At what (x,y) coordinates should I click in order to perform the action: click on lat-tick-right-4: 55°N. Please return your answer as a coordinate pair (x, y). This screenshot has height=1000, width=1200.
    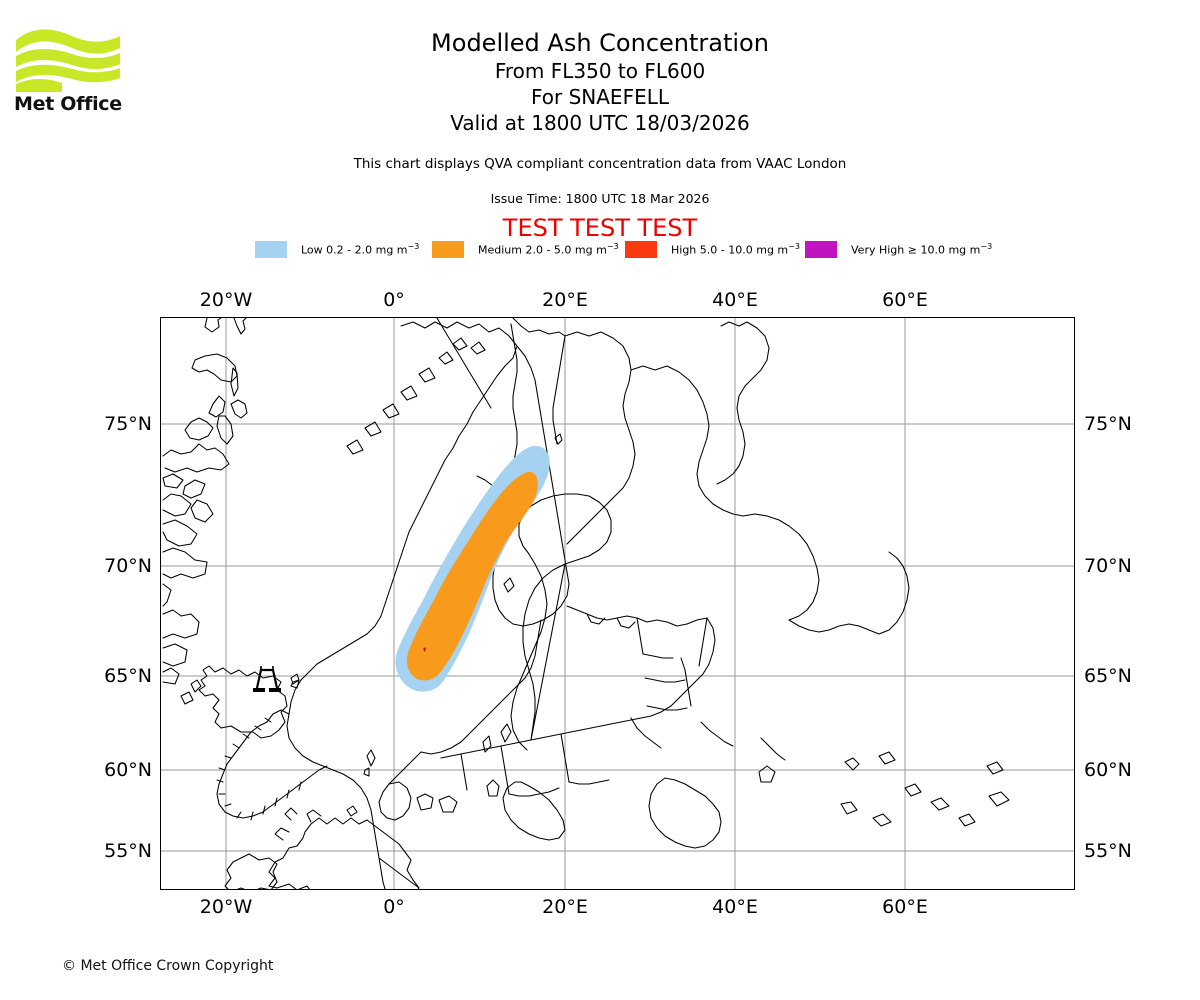
    Looking at the image, I should click on (1108, 851).